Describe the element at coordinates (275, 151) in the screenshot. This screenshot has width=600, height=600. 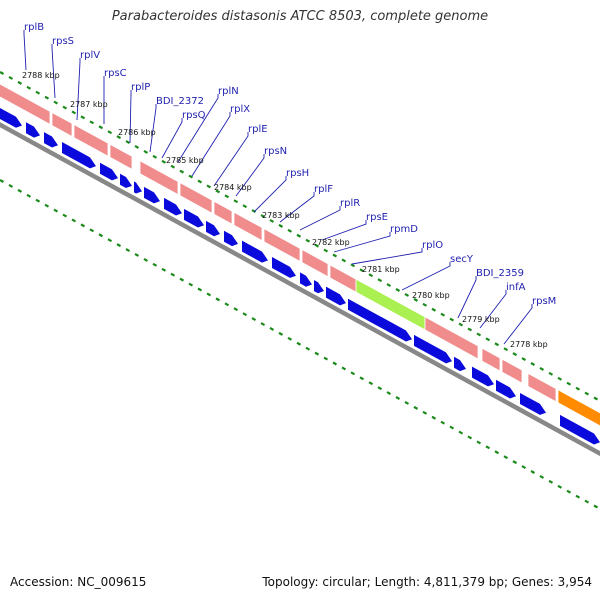
I see `gene-label: rpsN` at that location.